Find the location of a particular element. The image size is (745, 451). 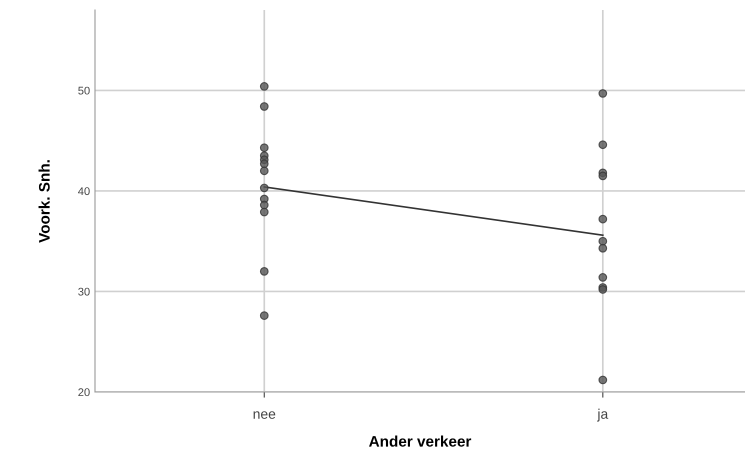

y-tick-label: 20 is located at coordinates (84, 392).